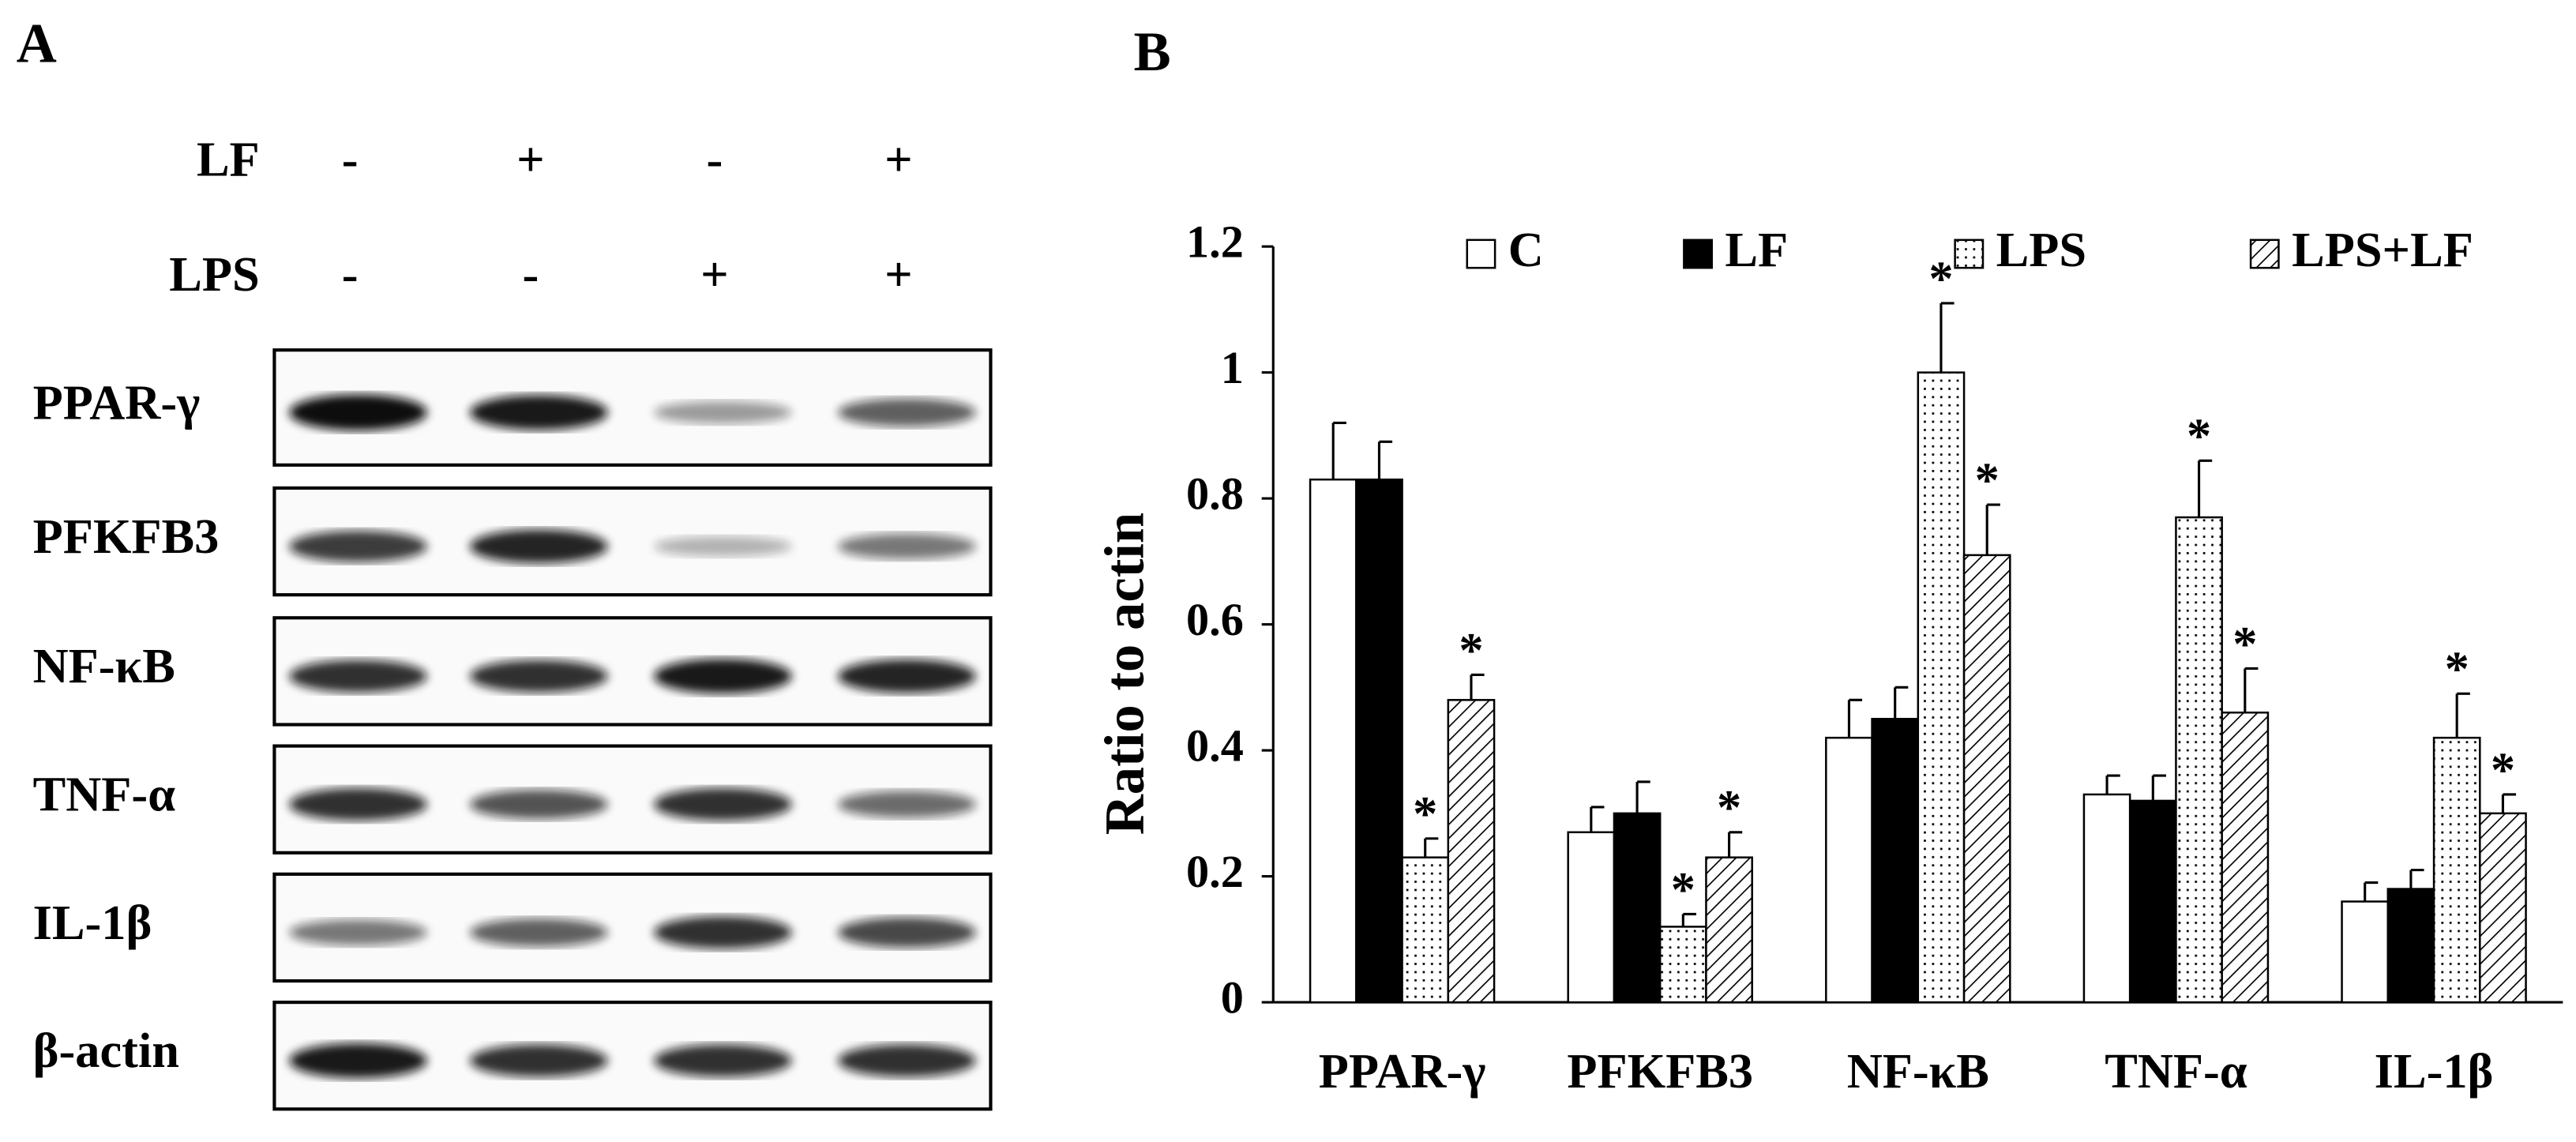  Describe the element at coordinates (1402, 1071) in the screenshot. I see `x-tick-label: PPAR-γ` at that location.